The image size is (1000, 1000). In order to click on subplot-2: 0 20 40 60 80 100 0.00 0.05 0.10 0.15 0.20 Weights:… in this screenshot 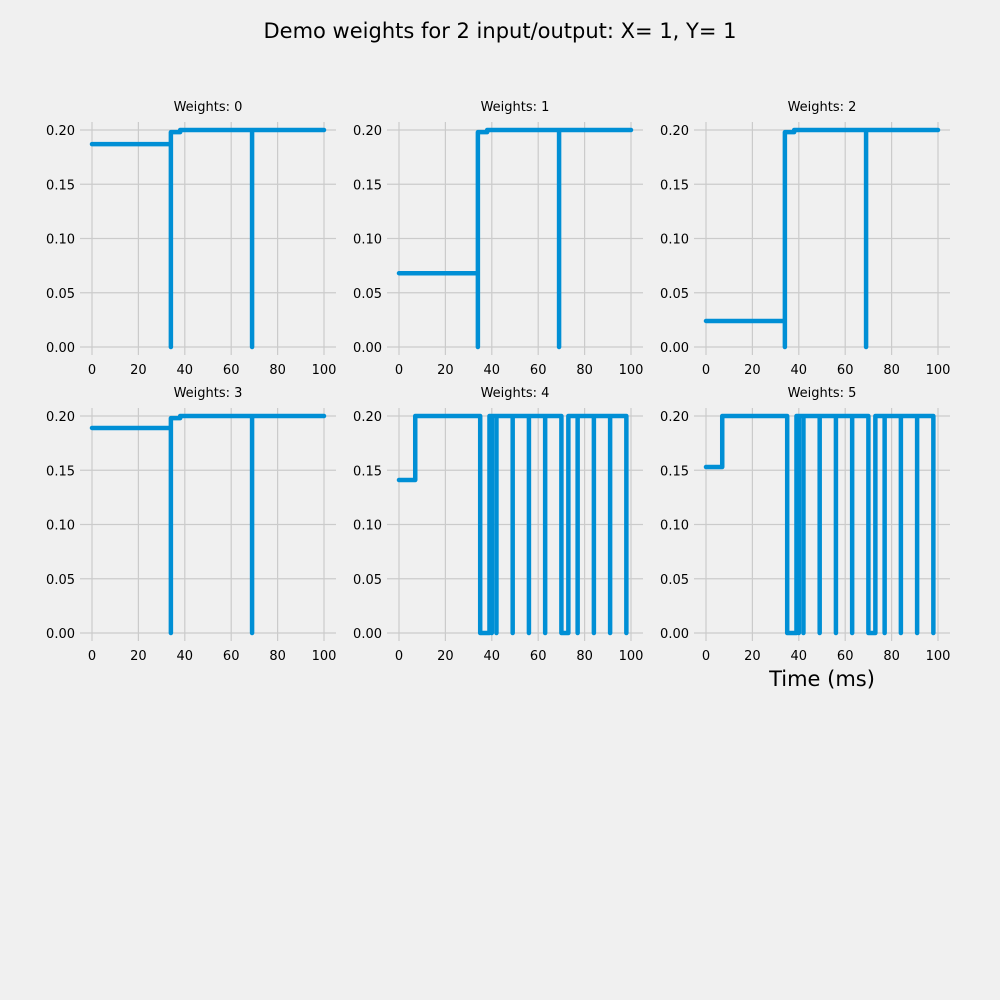, I will do `click(805, 239)`.